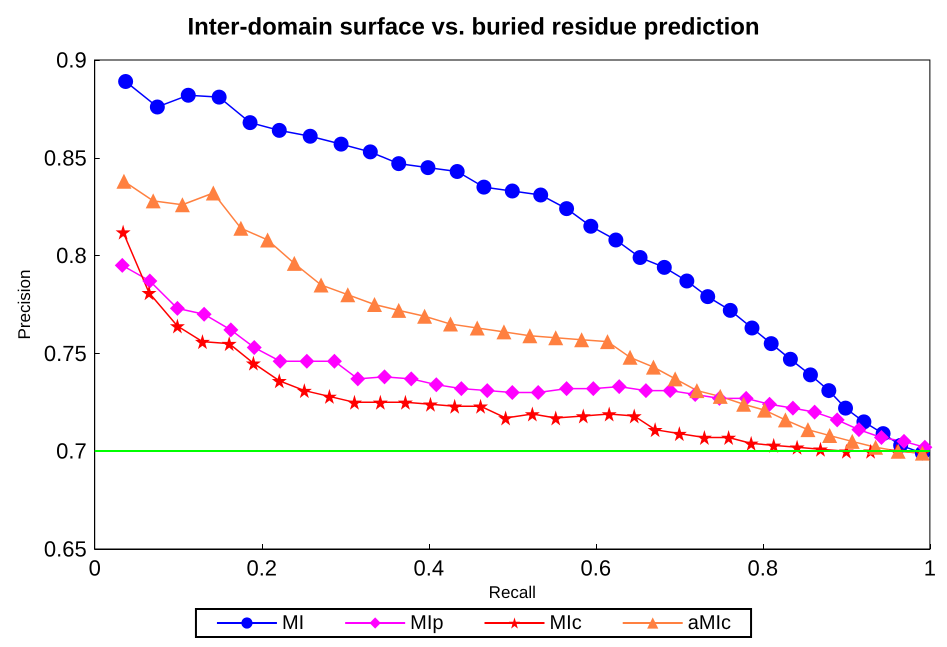 The height and width of the screenshot is (647, 947). I want to click on x-tick-label: 1, so click(930, 568).